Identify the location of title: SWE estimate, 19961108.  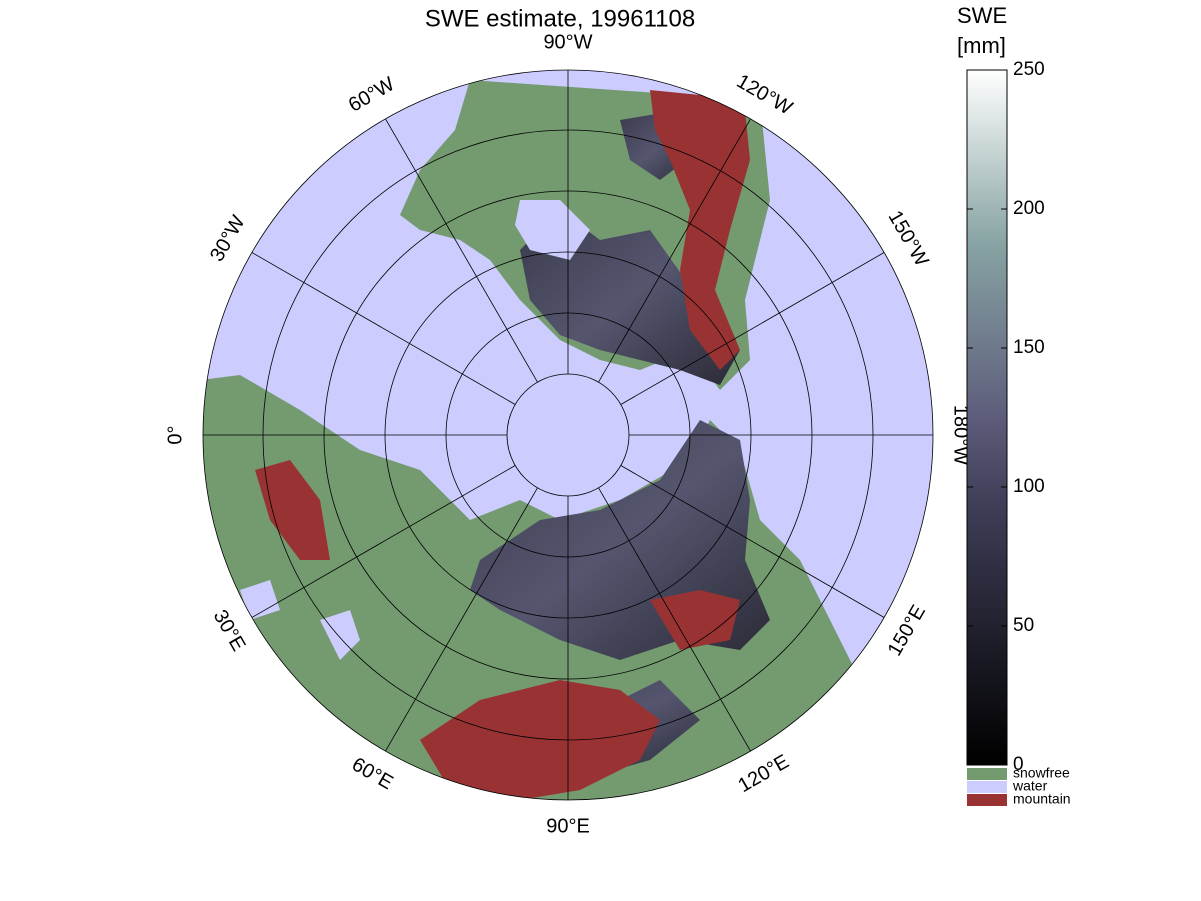
(560, 18).